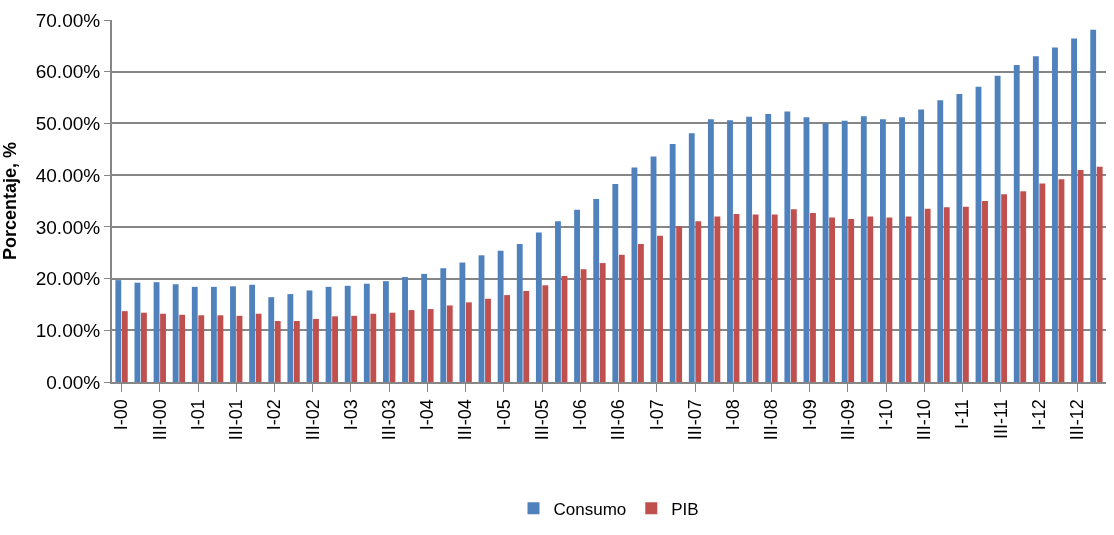 This screenshot has height=535, width=1114. What do you see at coordinates (312, 420) in the screenshot?
I see `x-tick-label: III-02` at bounding box center [312, 420].